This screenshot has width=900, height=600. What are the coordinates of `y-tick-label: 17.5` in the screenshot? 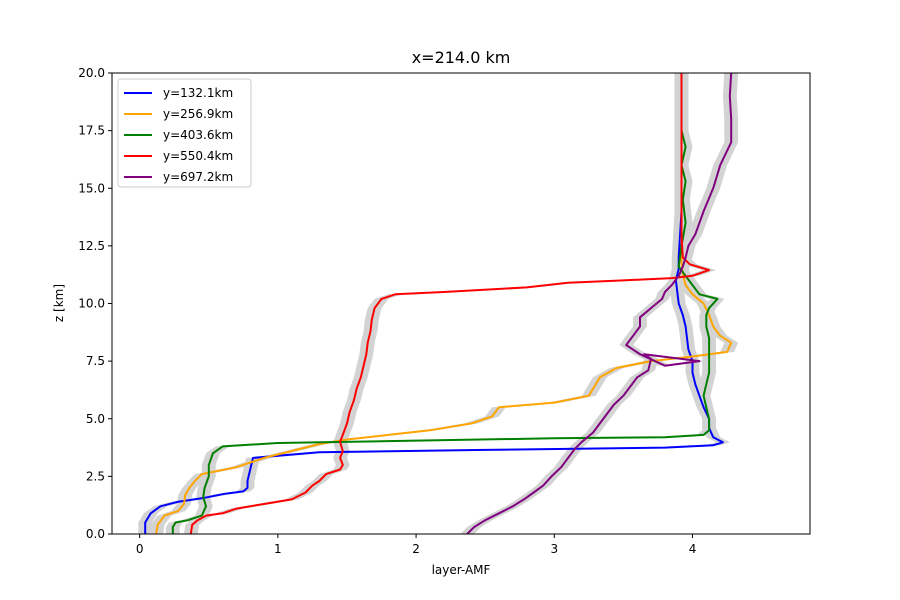 It's located at (91, 131).